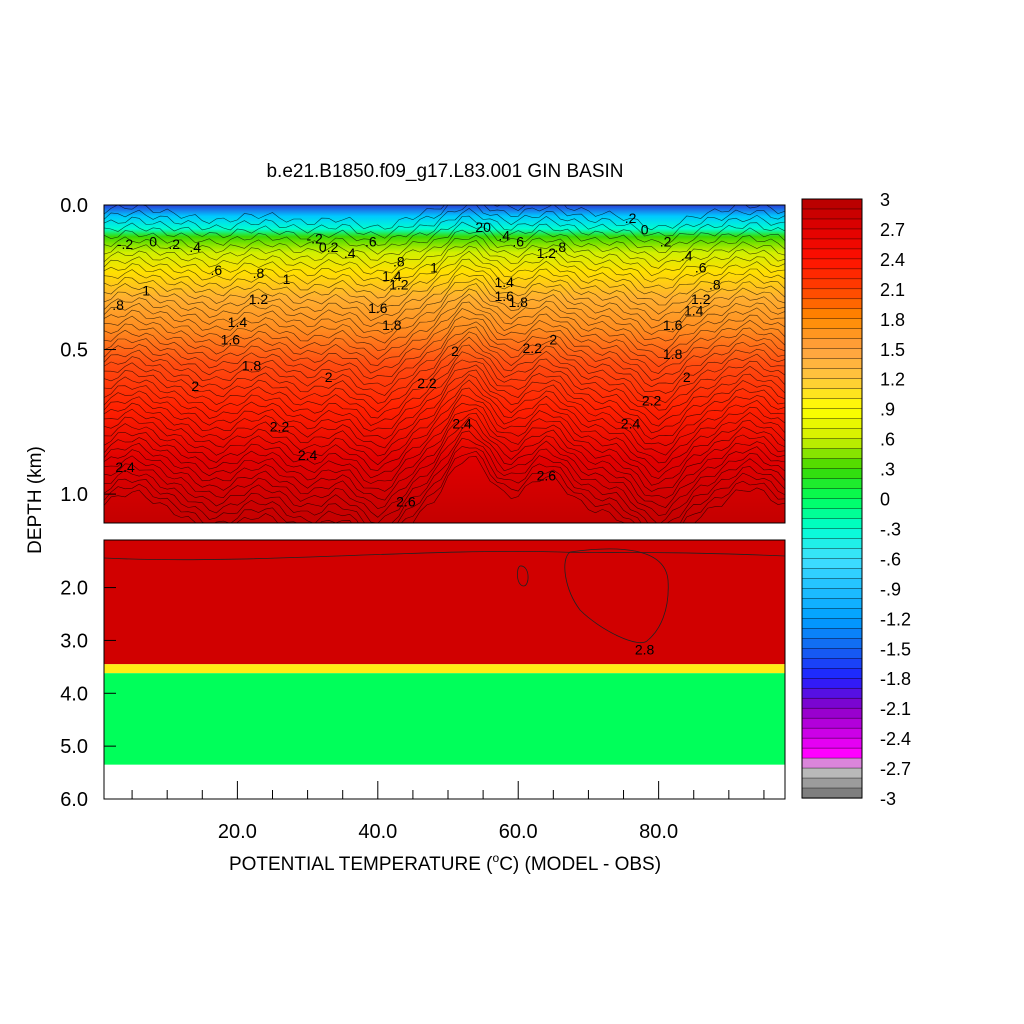  Describe the element at coordinates (434, 267) in the screenshot. I see `contour-label: 1` at that location.